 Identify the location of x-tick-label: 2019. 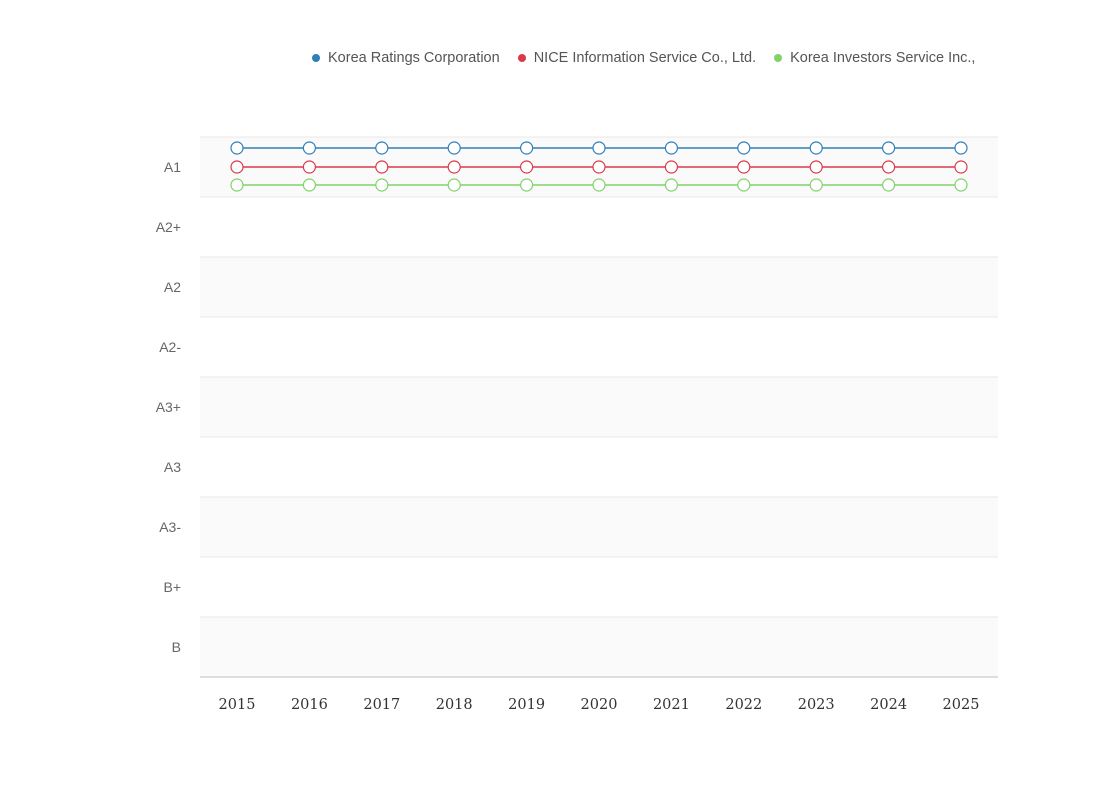
(526, 705).